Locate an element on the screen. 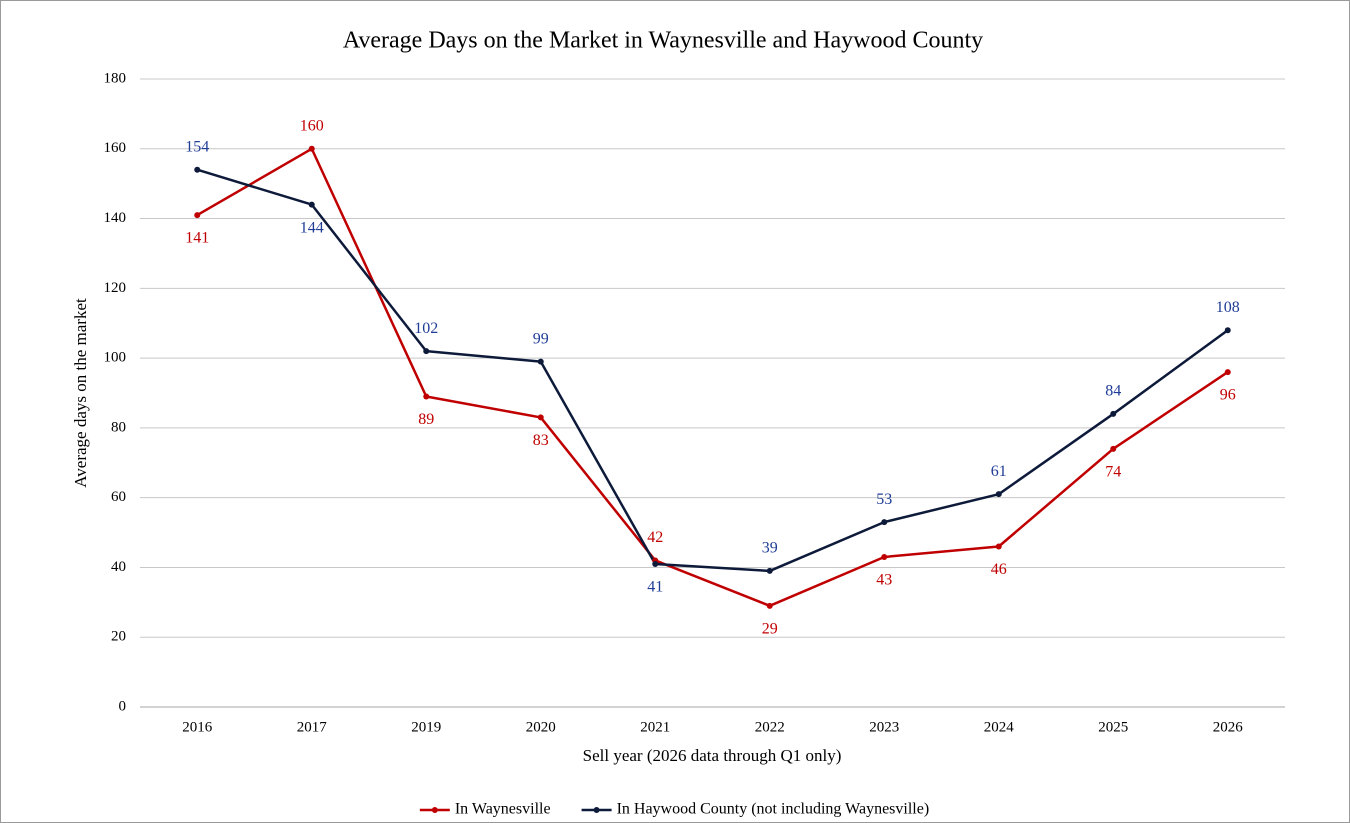 This screenshot has width=1350, height=823. x-tick-label: 2020 is located at coordinates (541, 727).